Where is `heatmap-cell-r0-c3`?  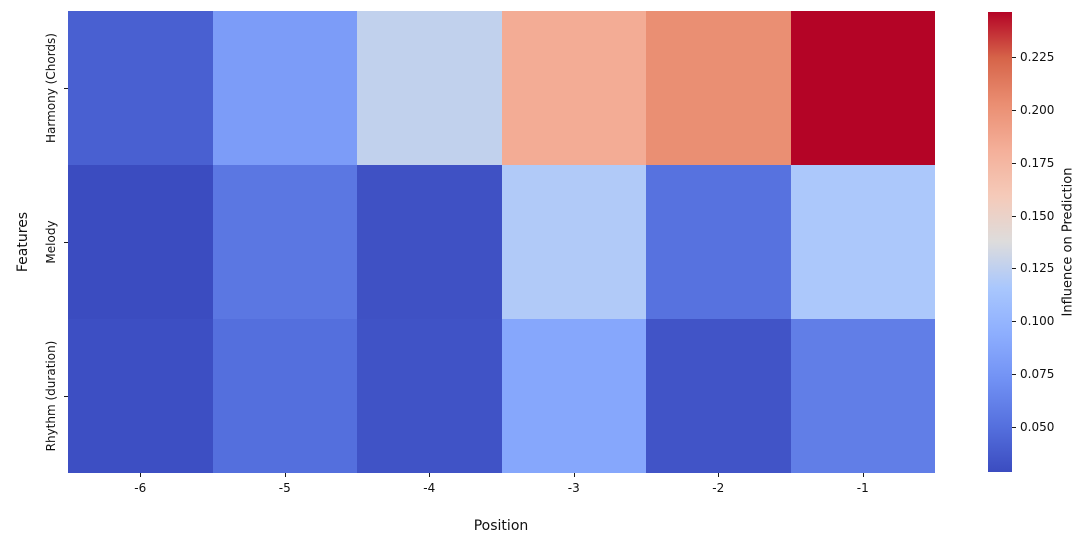 heatmap-cell-r0-c3 is located at coordinates (573, 88).